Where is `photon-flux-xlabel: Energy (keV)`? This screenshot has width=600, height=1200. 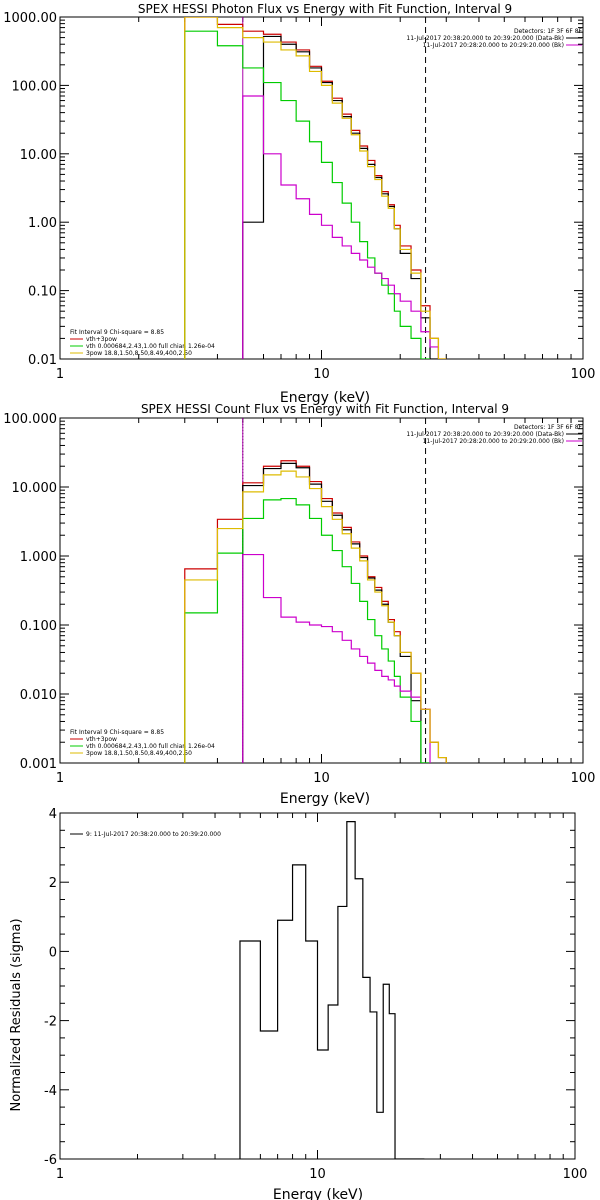 photon-flux-xlabel: Energy (keV) is located at coordinates (325, 398).